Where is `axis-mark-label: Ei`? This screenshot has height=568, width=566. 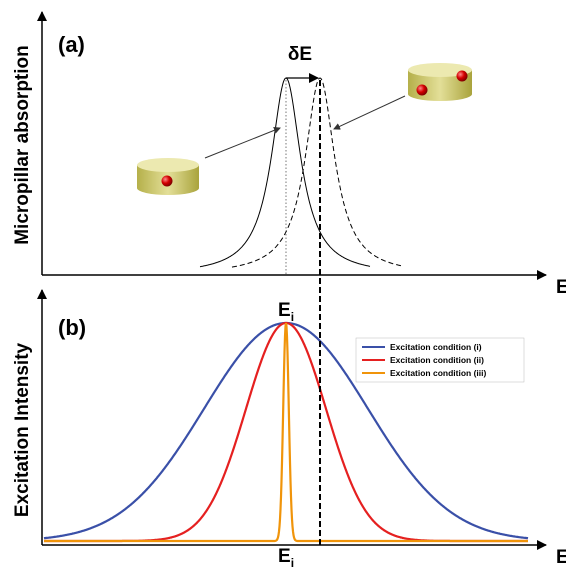 axis-mark-label: Ei is located at coordinates (286, 557).